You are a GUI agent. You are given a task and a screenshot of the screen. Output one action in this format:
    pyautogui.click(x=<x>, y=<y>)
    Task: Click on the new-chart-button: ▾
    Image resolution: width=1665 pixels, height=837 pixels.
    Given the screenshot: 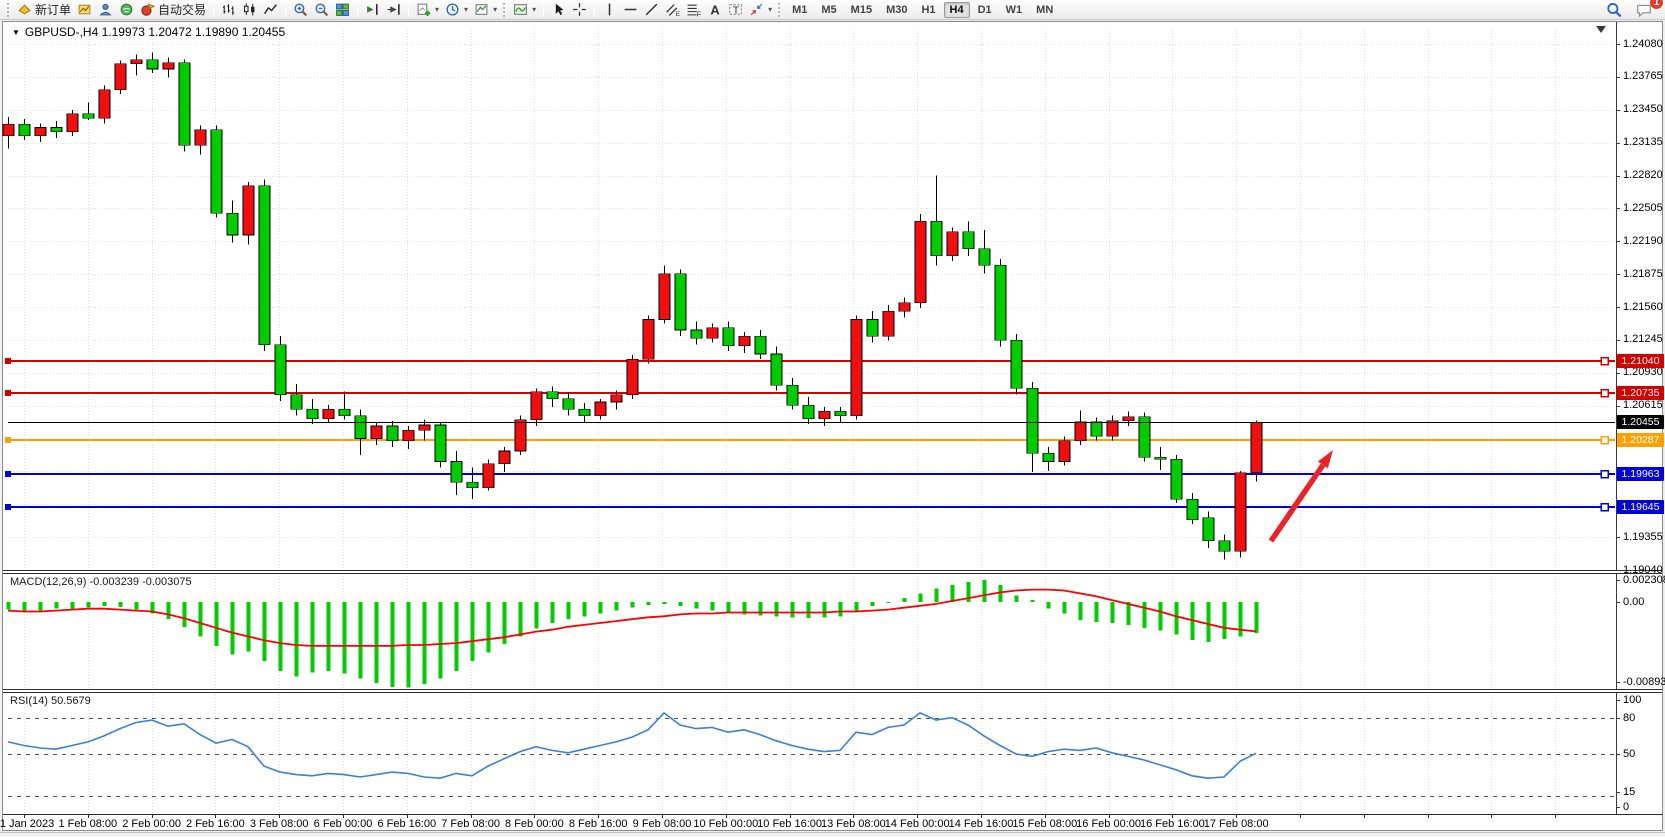 What is the action you would take?
    pyautogui.click(x=427, y=9)
    